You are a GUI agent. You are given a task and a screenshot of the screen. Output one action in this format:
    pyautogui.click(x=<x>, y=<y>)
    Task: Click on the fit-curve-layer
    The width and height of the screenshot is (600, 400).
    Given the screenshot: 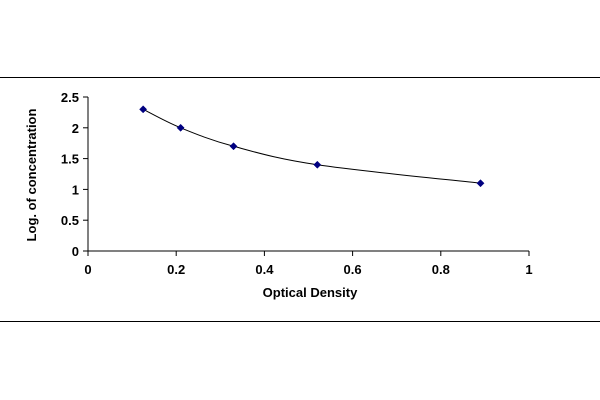 What is the action you would take?
    pyautogui.click(x=311, y=146)
    